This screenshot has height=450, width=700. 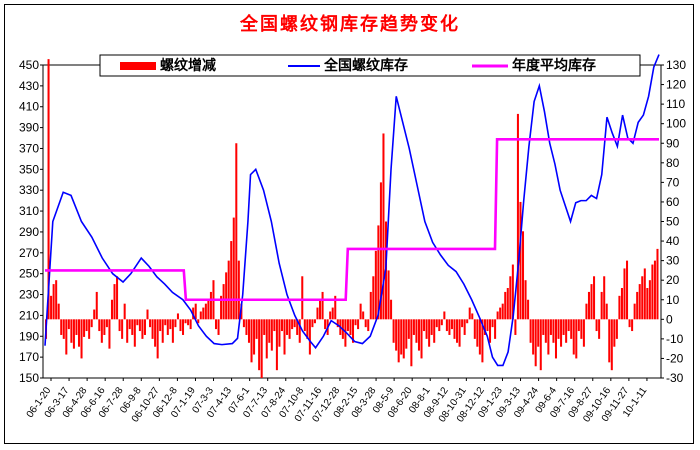 I want to click on left-tick-label: 150, so click(x=29, y=378).